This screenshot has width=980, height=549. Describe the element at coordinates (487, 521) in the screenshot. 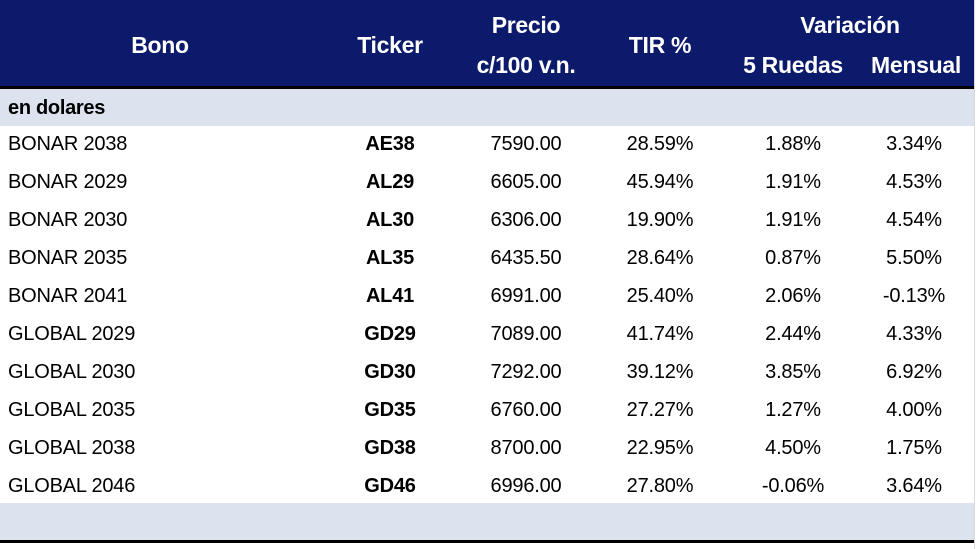

I see `footer-band` at that location.